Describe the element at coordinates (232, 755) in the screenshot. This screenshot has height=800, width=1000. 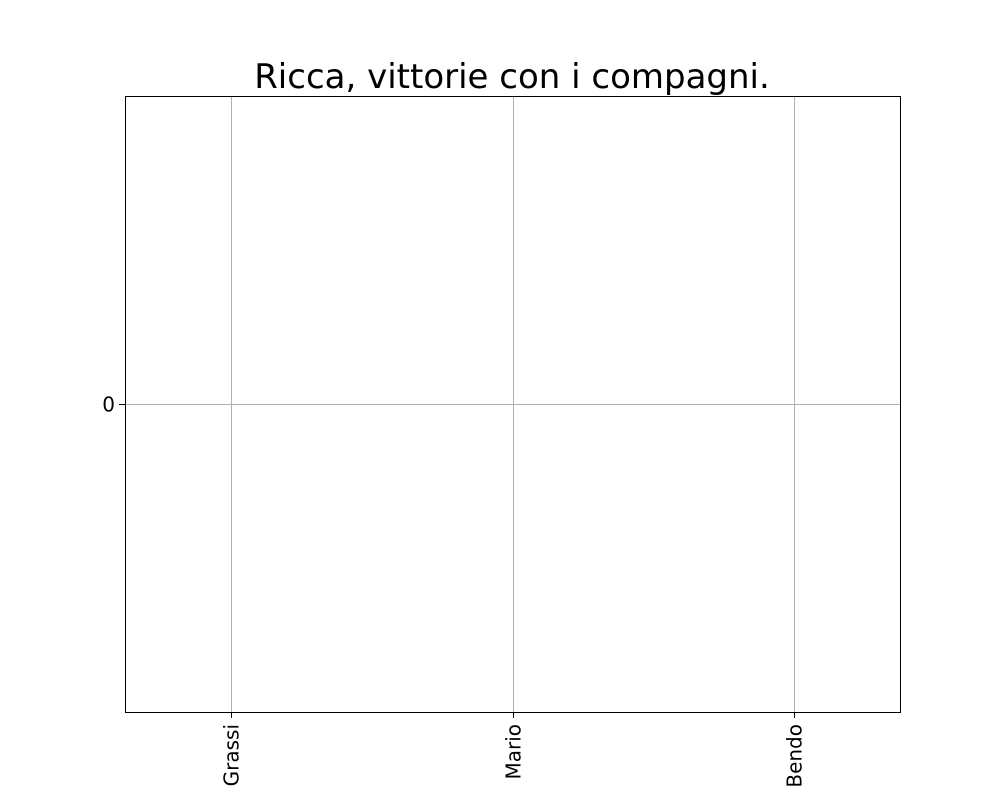
I see `x-tick-label: Grassi` at that location.